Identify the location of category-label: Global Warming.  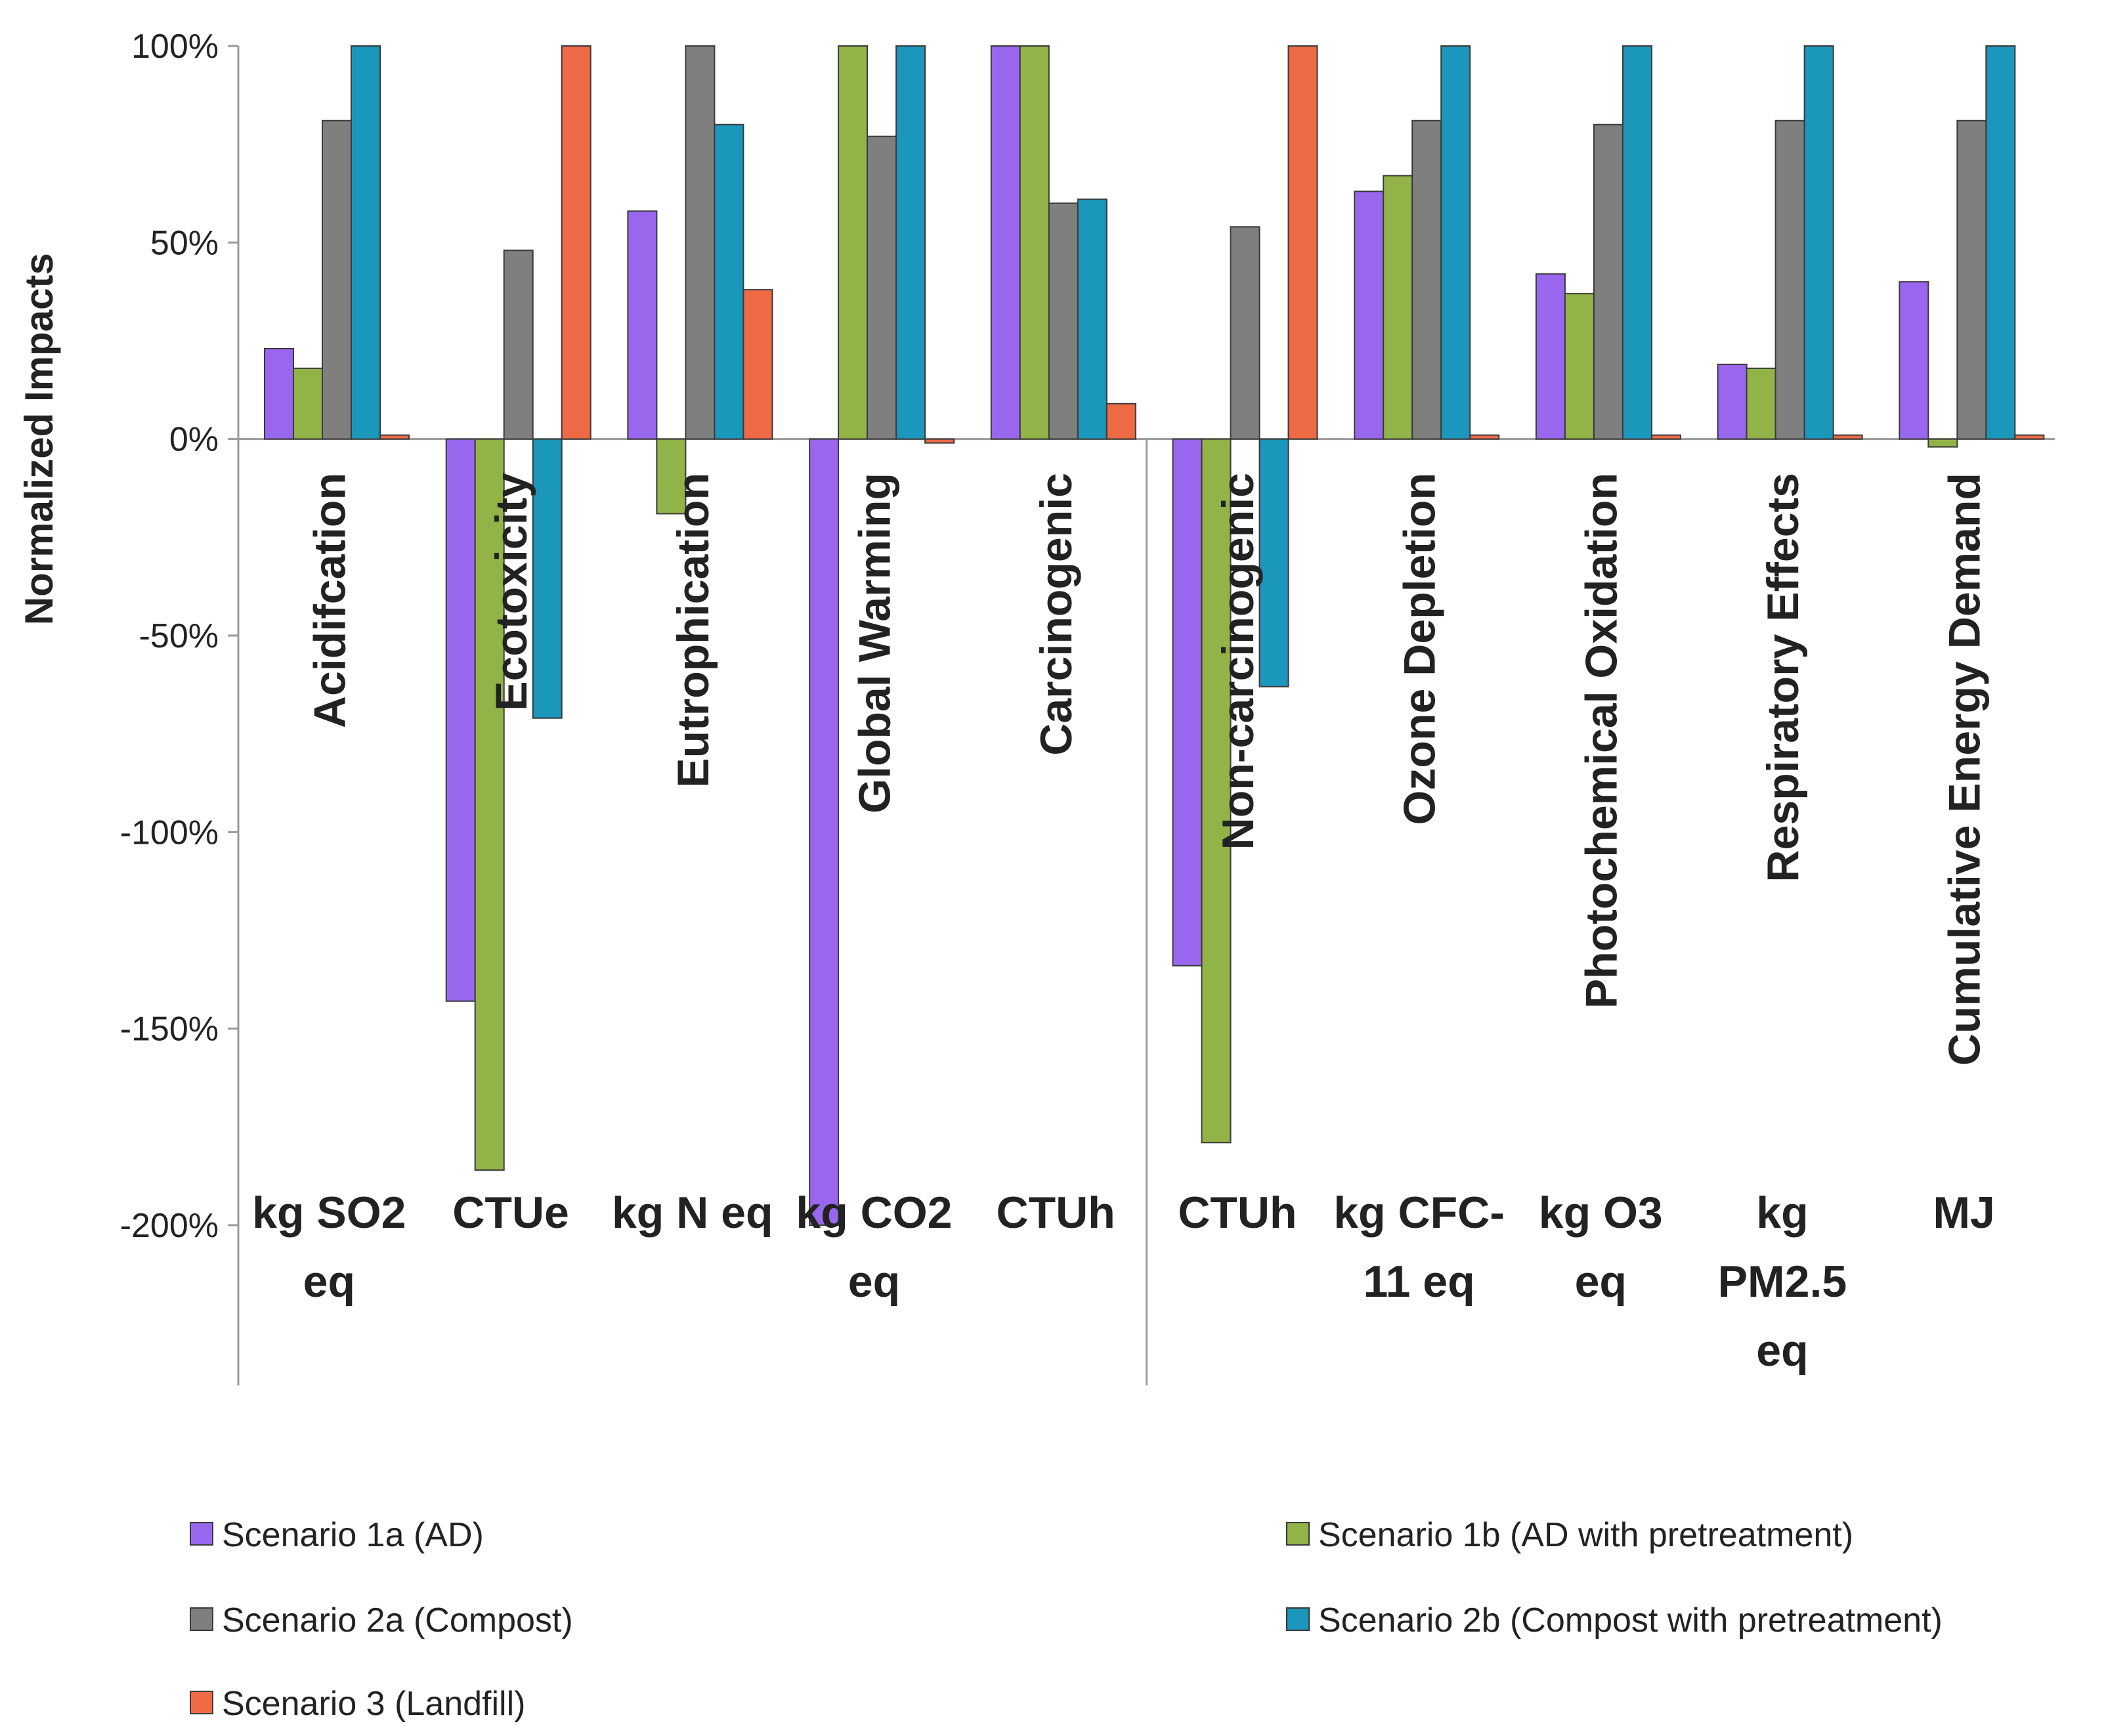
(874, 643).